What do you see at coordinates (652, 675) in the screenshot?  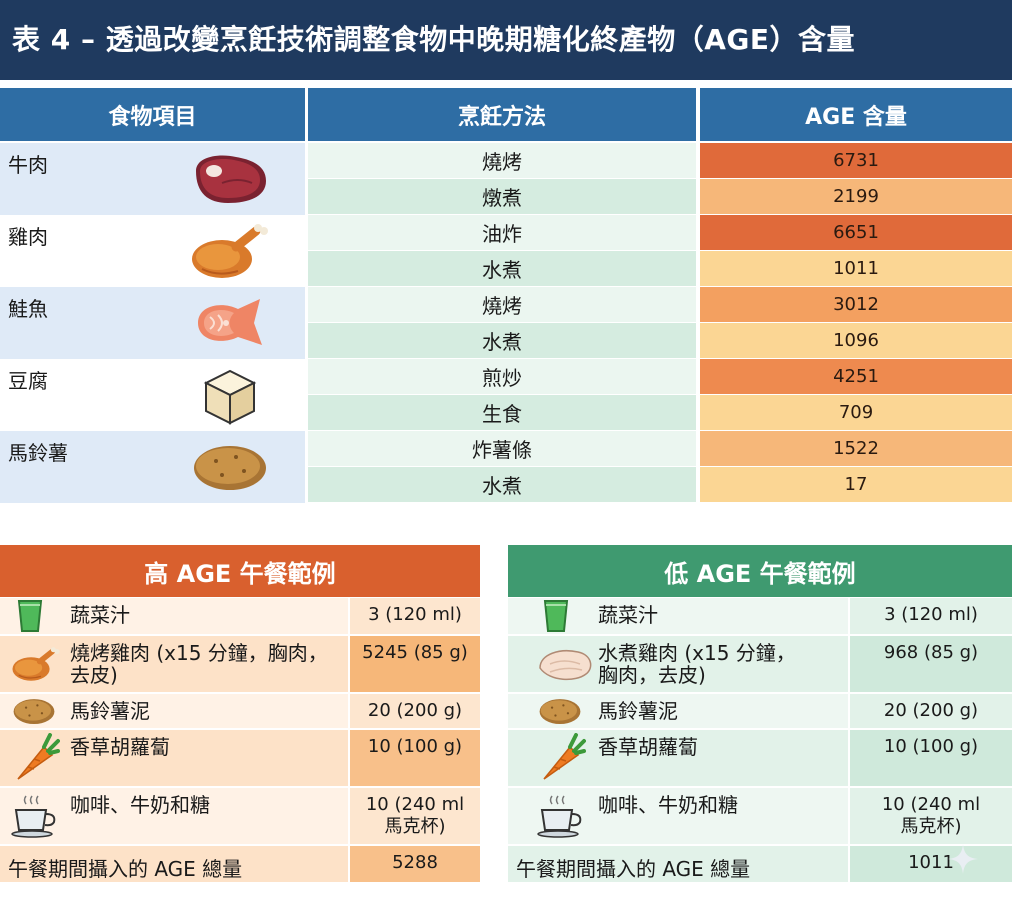 I see `lunch-item-label-line: 胸肉，去皮)` at bounding box center [652, 675].